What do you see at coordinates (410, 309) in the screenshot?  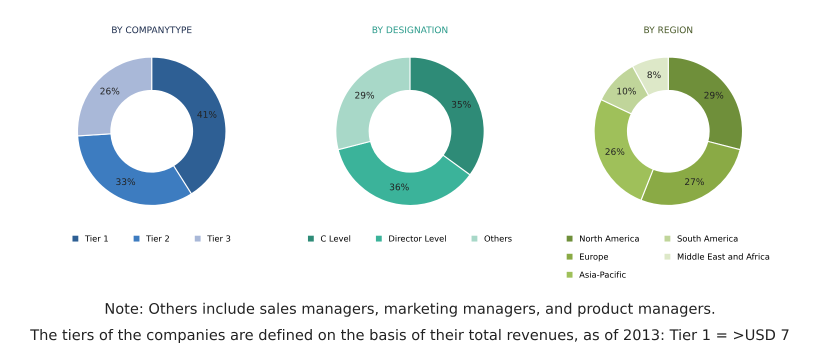 I see `text: Note: Others include sales managers, marketing managers, and product managers.` at bounding box center [410, 309].